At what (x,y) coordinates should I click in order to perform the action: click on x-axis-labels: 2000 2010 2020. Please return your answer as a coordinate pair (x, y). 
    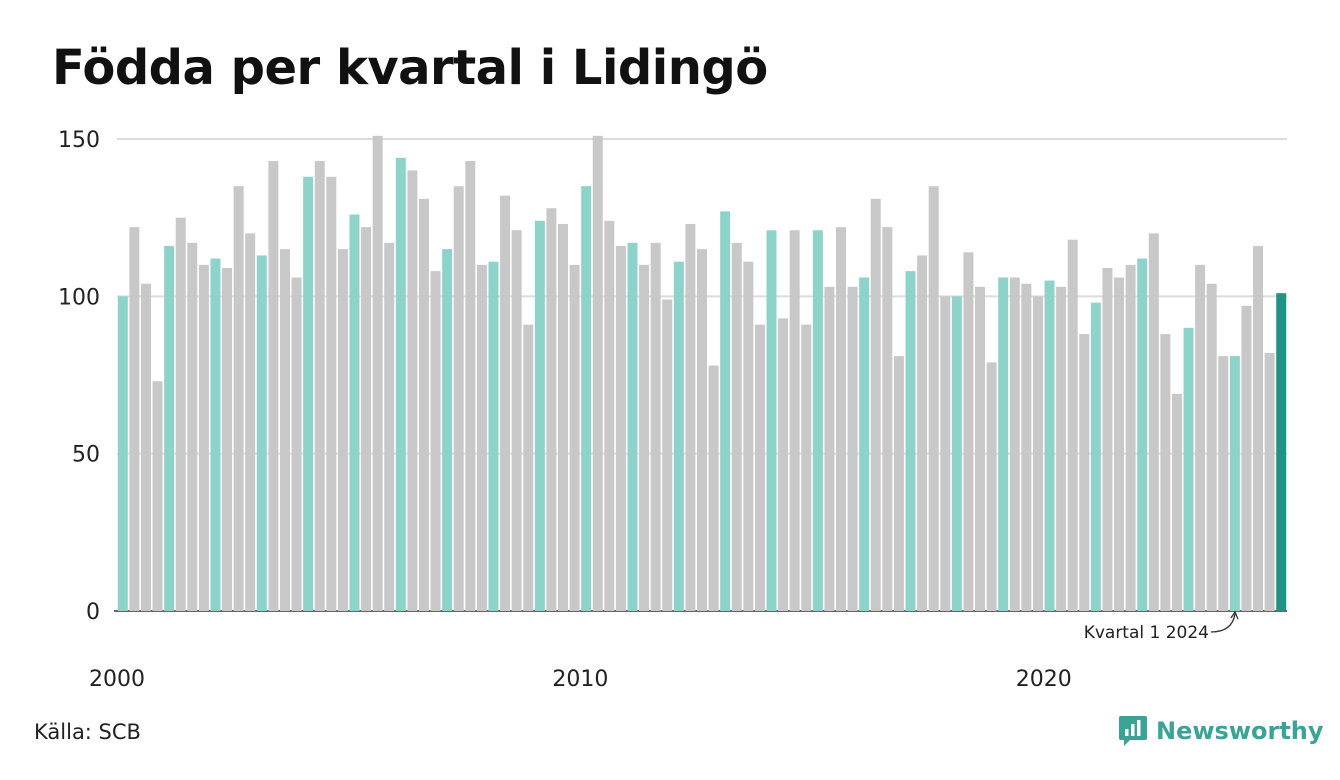
    Looking at the image, I should click on (580, 679).